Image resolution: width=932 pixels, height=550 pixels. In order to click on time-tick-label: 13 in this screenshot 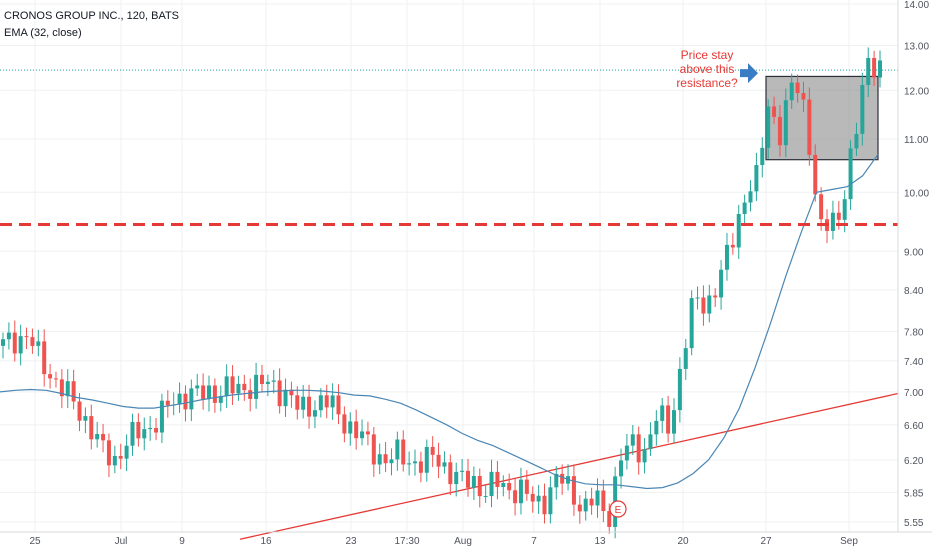, I will do `click(600, 541)`.